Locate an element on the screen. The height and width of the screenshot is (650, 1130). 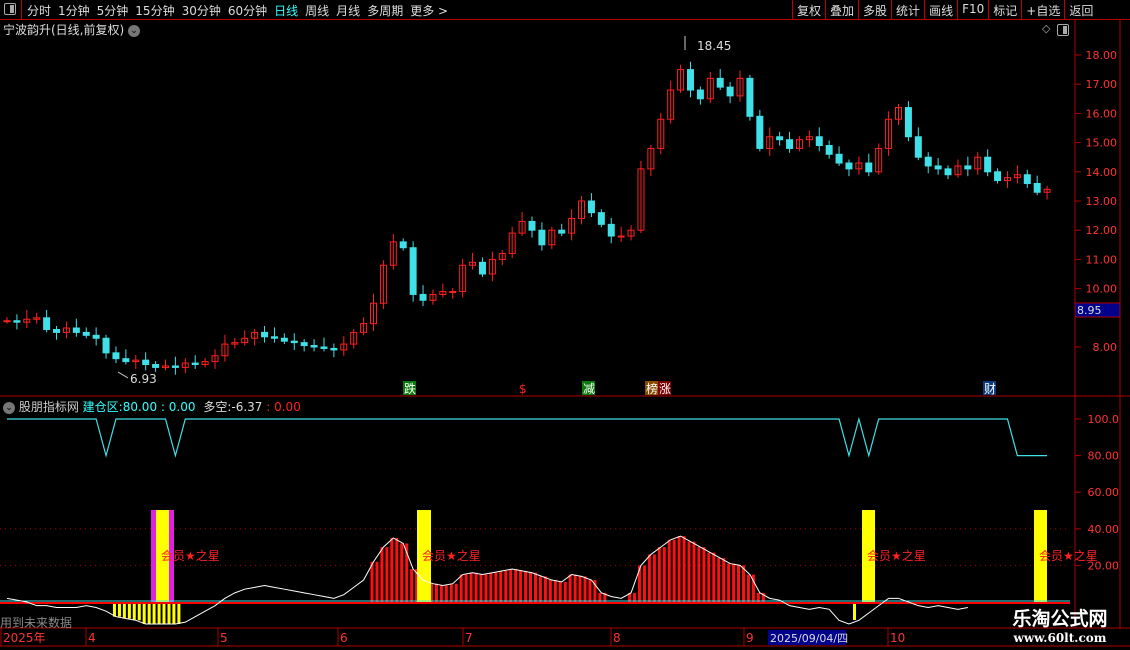
watermark: 乐淘公式网 www.60lt.com is located at coordinates (1060, 624).